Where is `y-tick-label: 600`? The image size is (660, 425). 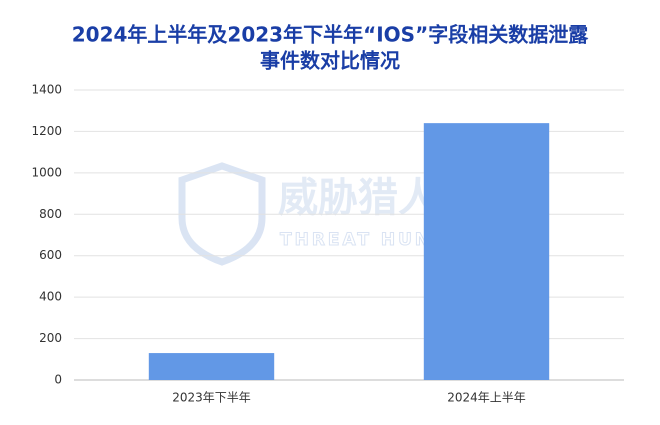 y-tick-label: 600 is located at coordinates (50, 255).